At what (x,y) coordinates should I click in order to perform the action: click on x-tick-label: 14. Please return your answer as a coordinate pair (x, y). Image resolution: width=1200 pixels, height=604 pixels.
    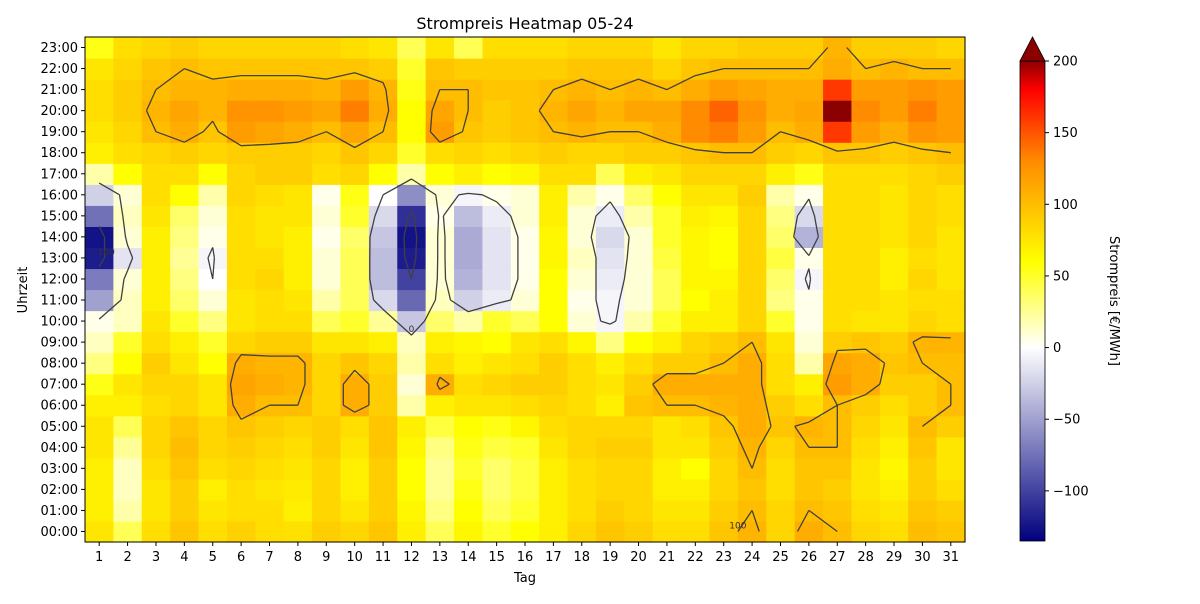
    Looking at the image, I should click on (468, 557).